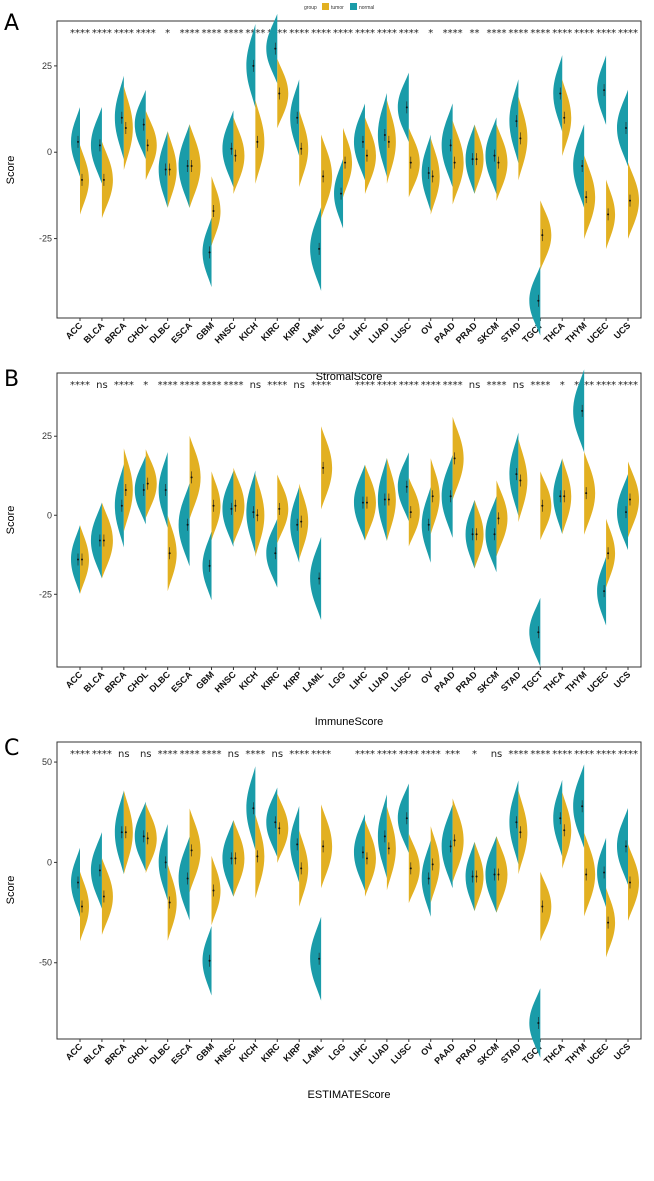 The image size is (654, 1181). Describe the element at coordinates (622, 679) in the screenshot. I see `x-tick-label-ucs: UCS` at that location.